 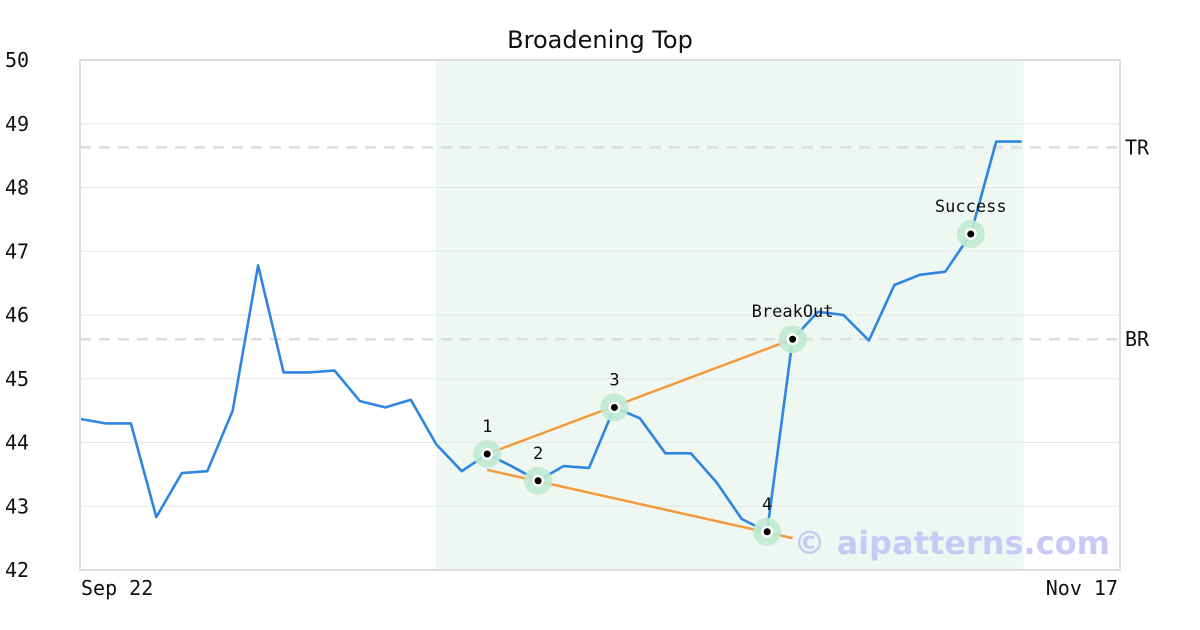 What do you see at coordinates (17, 506) in the screenshot?
I see `y-tick-label: 43` at bounding box center [17, 506].